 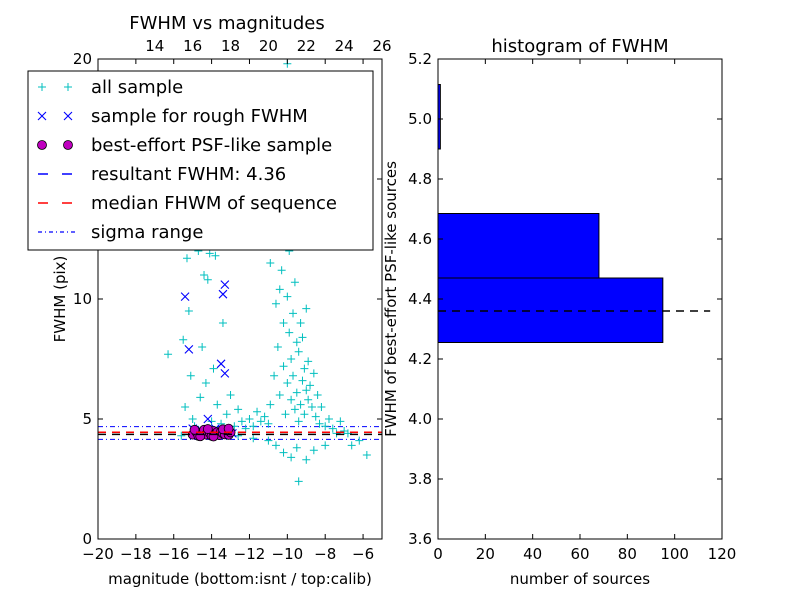 What do you see at coordinates (627, 554) in the screenshot?
I see `x-tick-label: 80` at bounding box center [627, 554].